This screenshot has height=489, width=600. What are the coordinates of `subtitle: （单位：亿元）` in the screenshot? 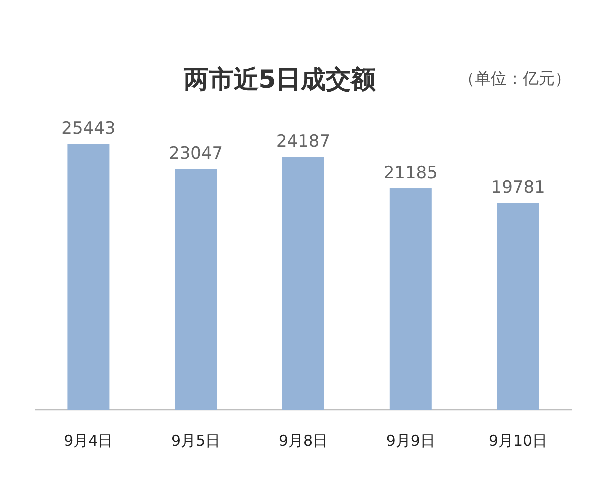 It's located at (515, 78).